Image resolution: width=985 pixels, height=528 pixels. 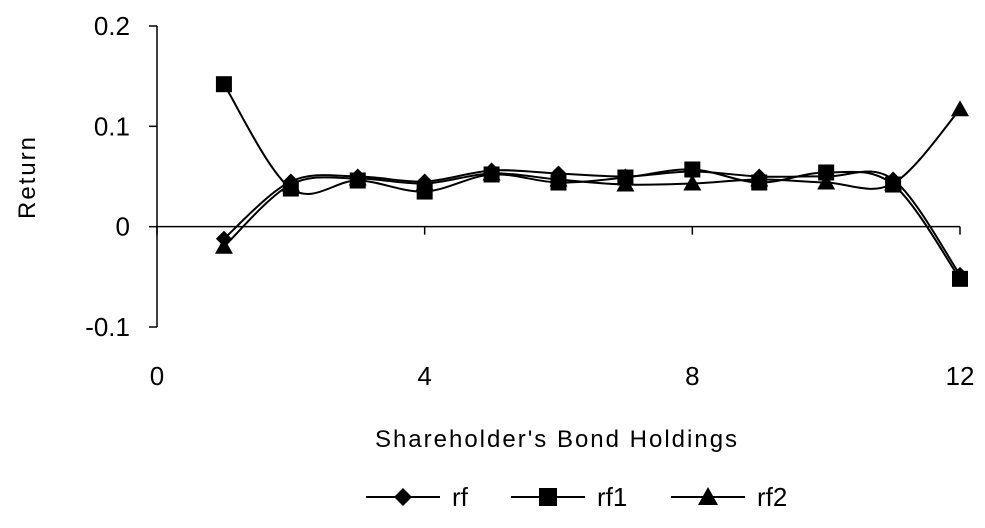 What do you see at coordinates (123, 227) in the screenshot?
I see `y-tick-label: 0` at bounding box center [123, 227].